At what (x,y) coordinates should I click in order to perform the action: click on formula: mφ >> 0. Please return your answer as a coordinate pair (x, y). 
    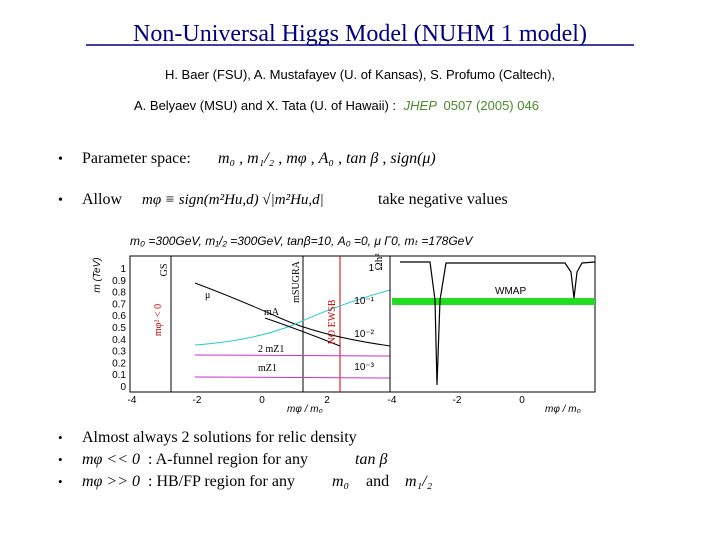
    Looking at the image, I should click on (111, 481).